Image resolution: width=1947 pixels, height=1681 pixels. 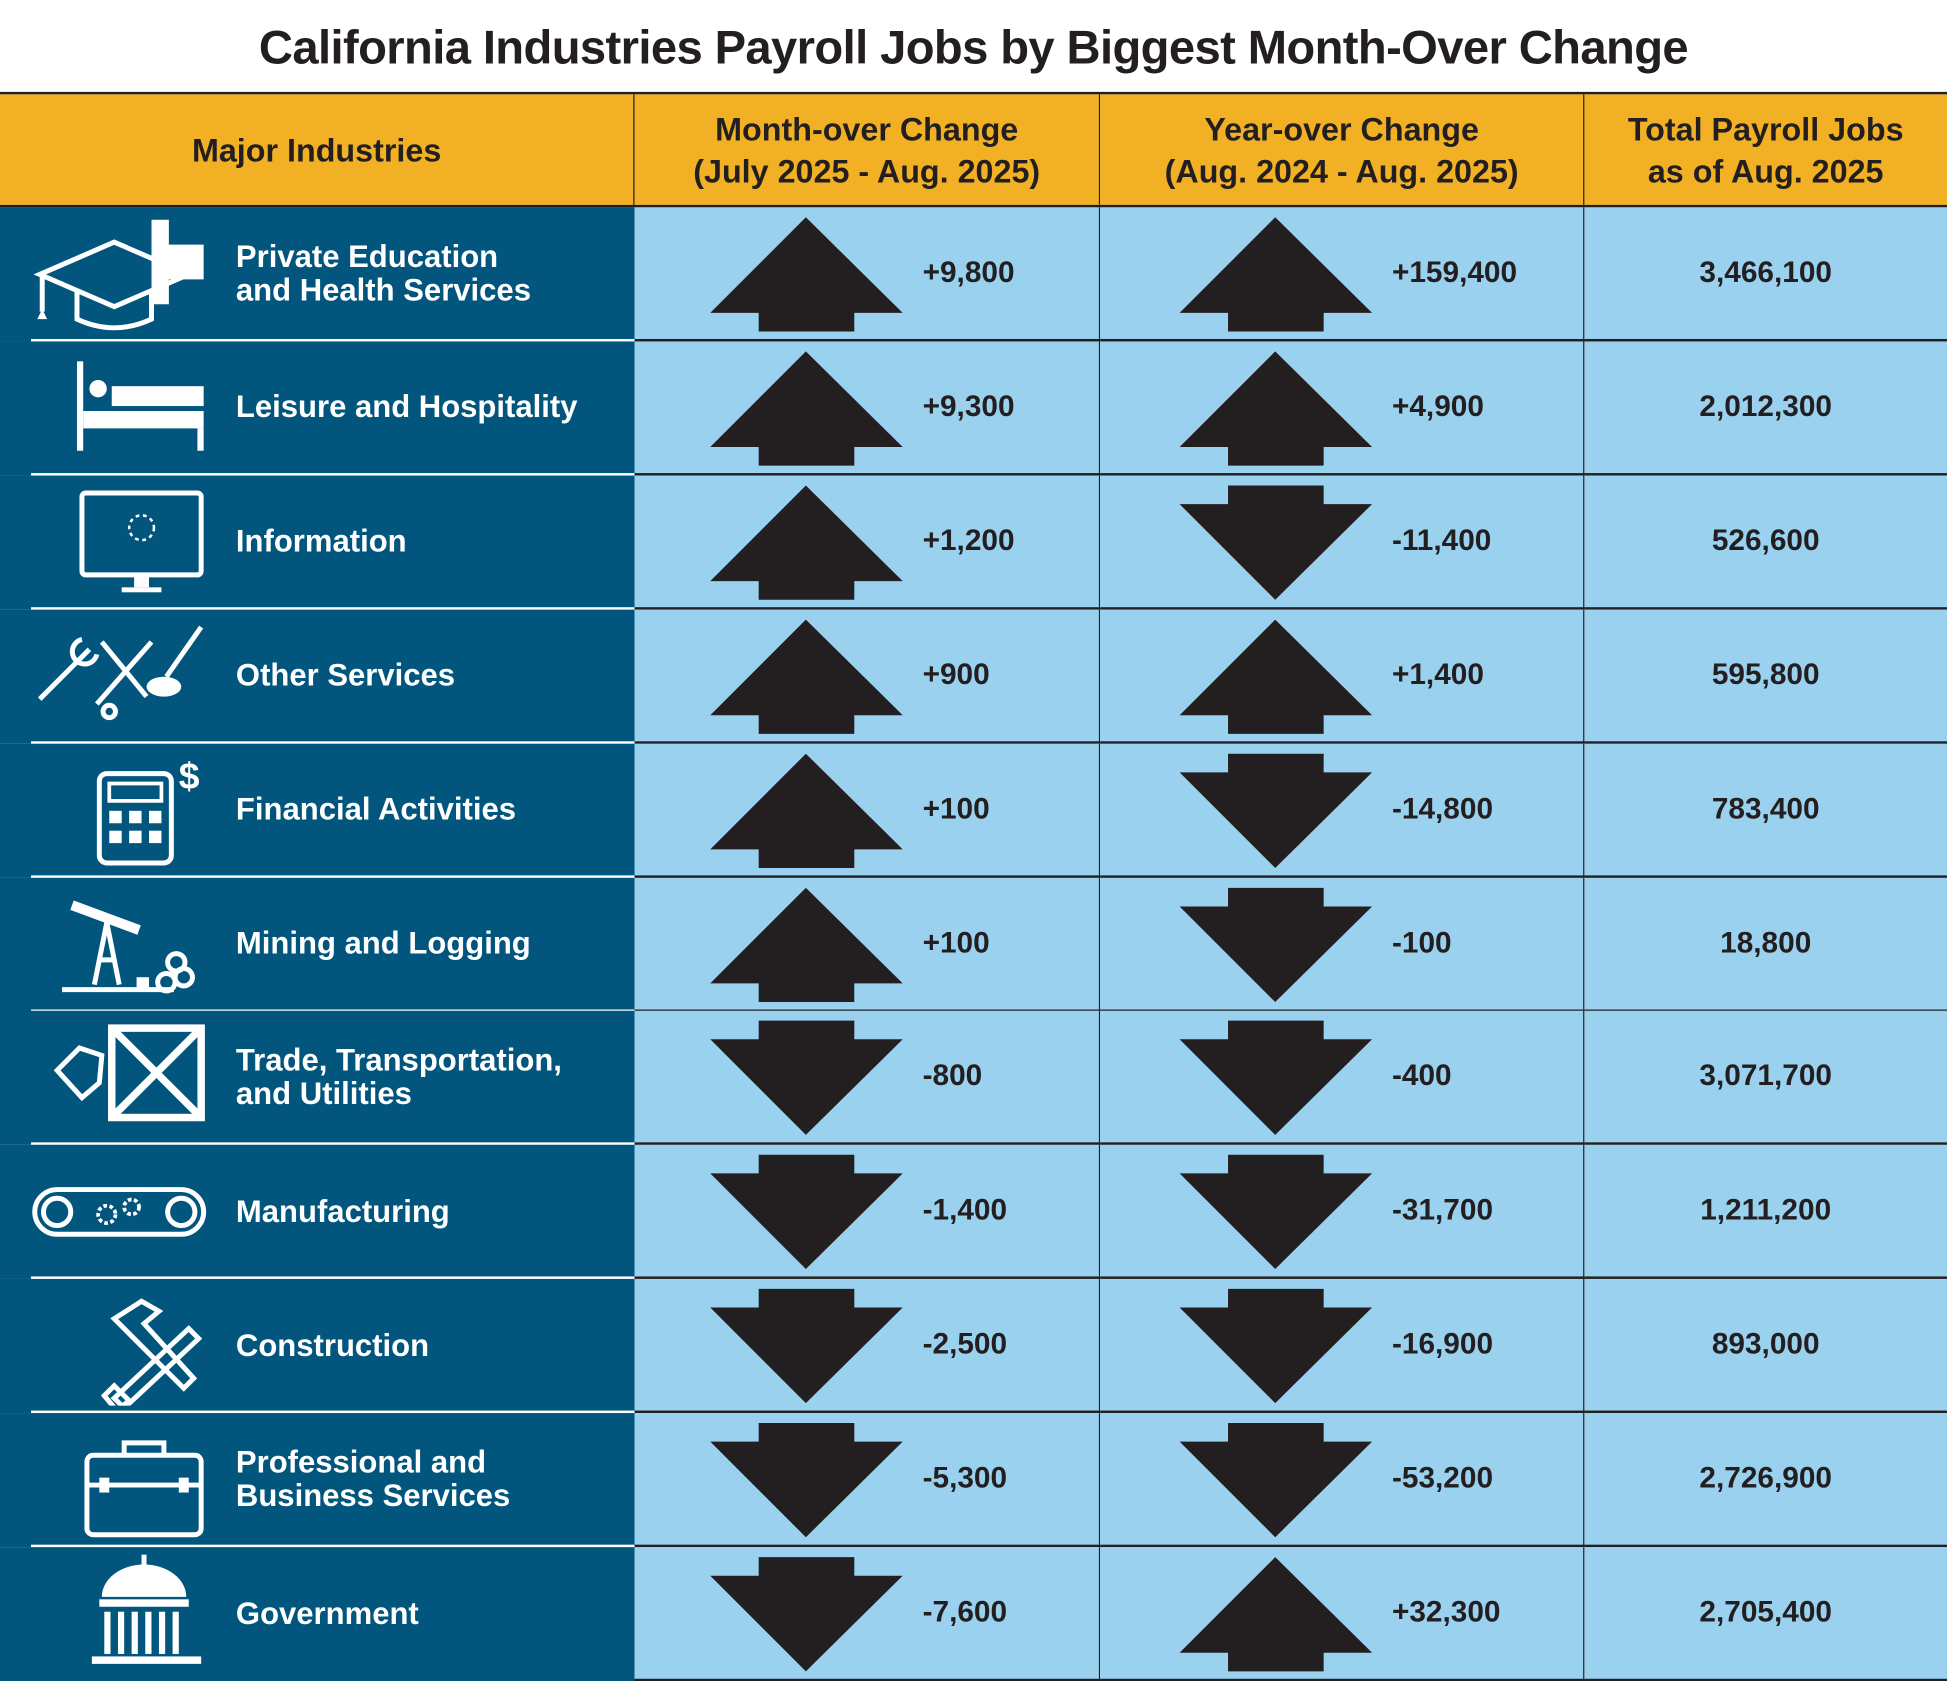 I want to click on month-over-change-value: +100, so click(x=956, y=942).